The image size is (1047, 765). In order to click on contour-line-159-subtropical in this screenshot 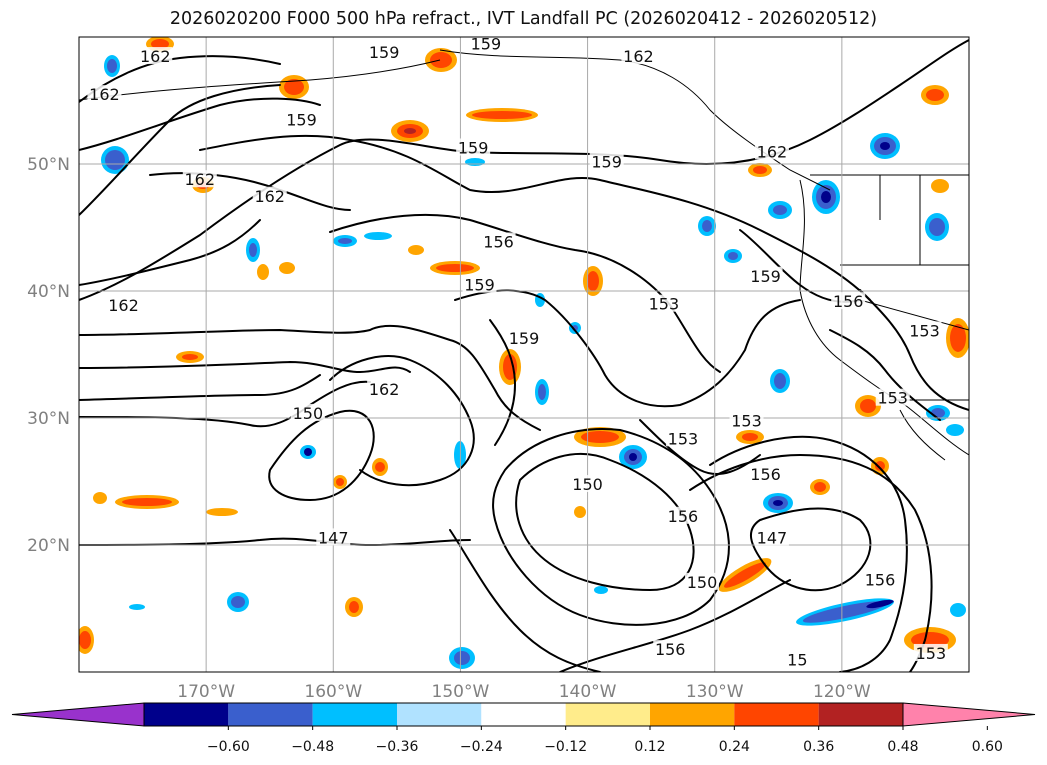, I will do `click(502, 382)`.